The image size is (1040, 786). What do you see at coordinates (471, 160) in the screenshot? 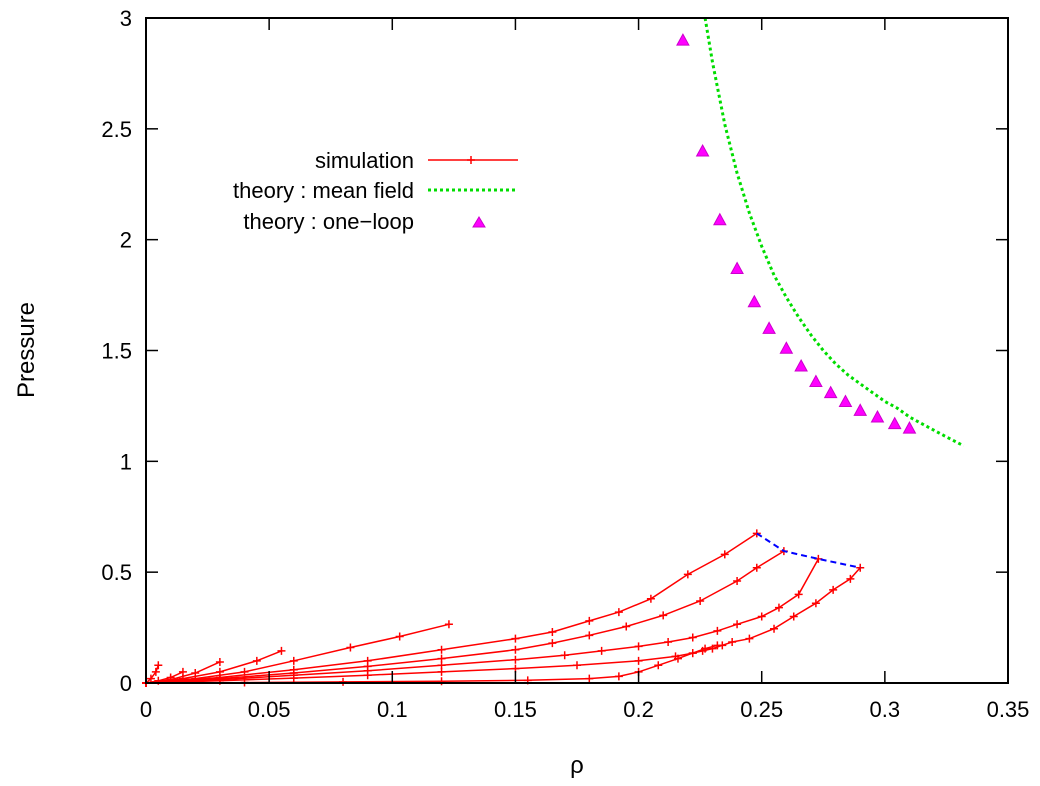
I see `legend-marker-simulation` at bounding box center [471, 160].